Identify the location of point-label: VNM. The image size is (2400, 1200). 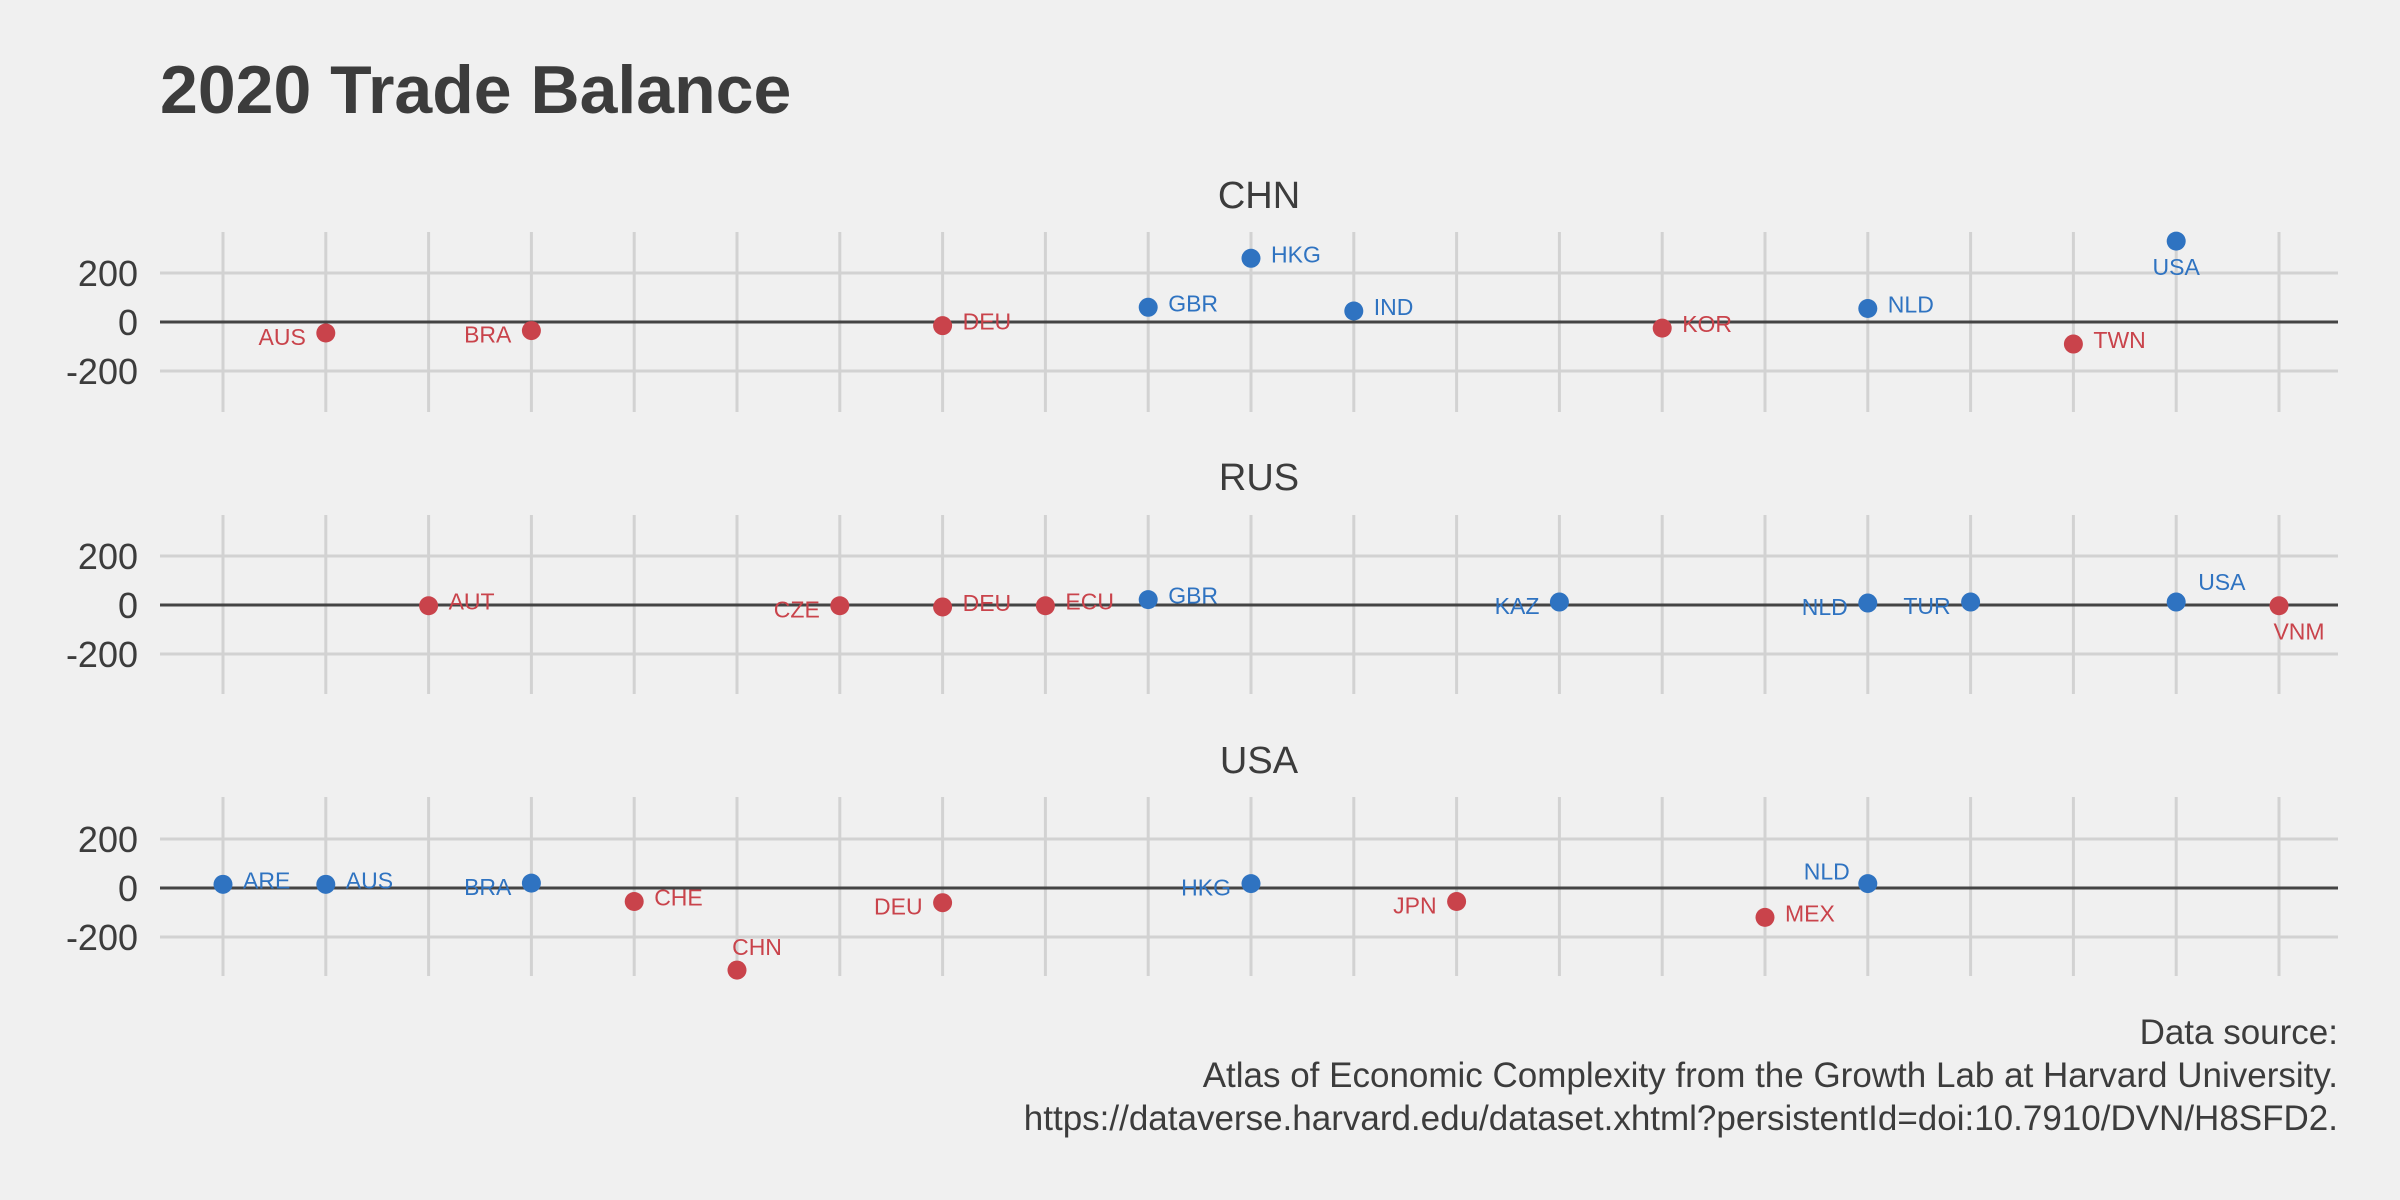
(2298, 632).